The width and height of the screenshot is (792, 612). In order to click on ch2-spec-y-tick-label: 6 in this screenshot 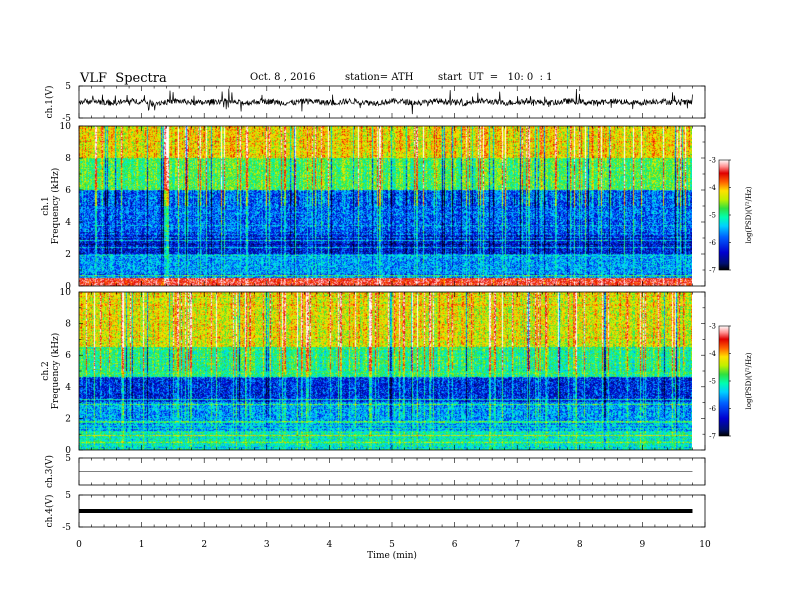, I will do `click(68, 356)`.